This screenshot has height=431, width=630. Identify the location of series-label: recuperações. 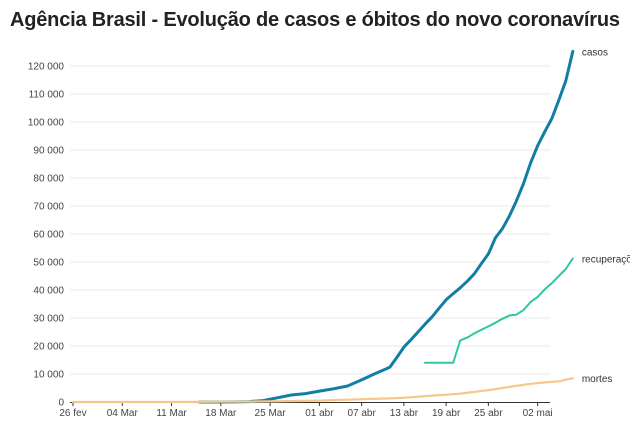
(606, 259).